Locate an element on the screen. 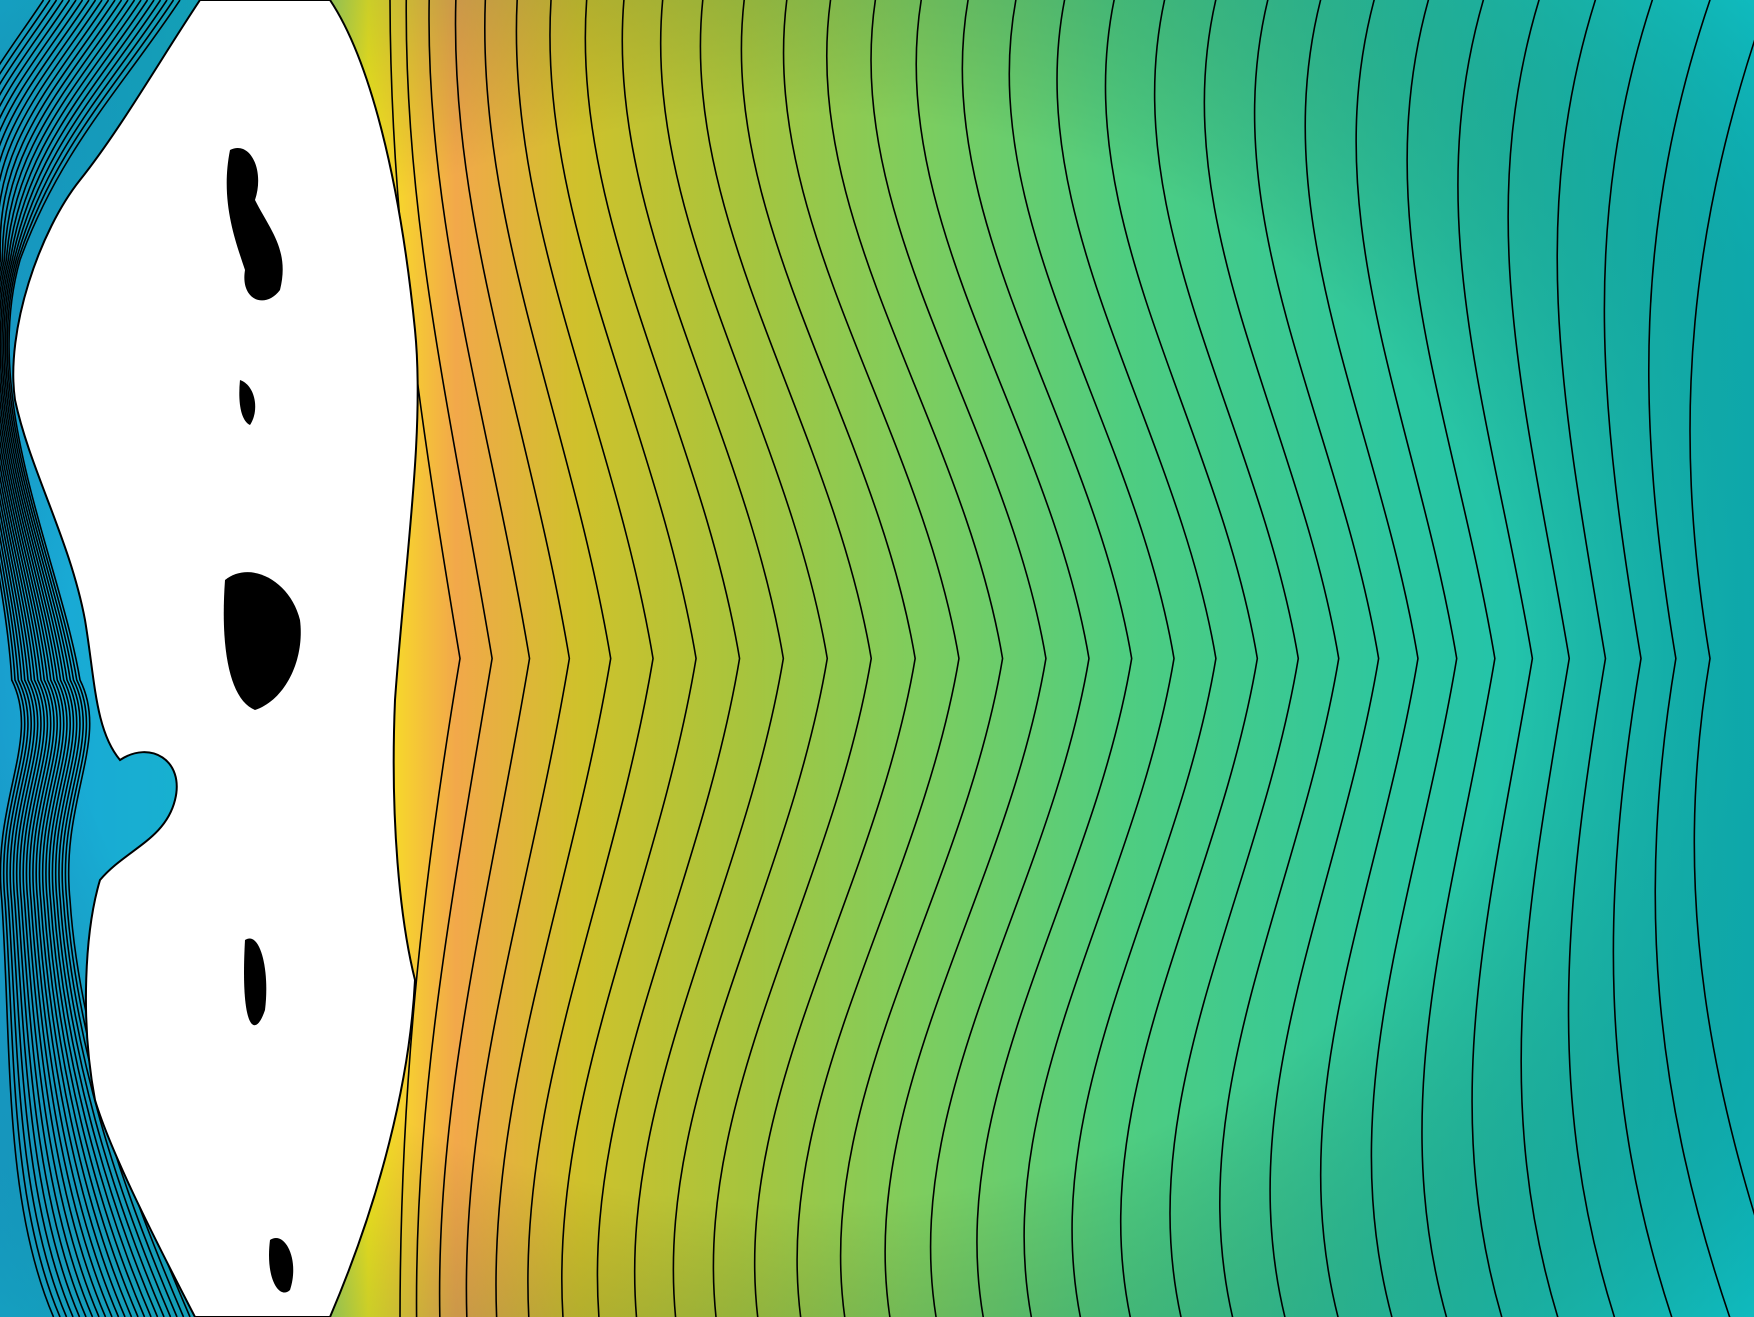  island-markers is located at coordinates (262, 720).